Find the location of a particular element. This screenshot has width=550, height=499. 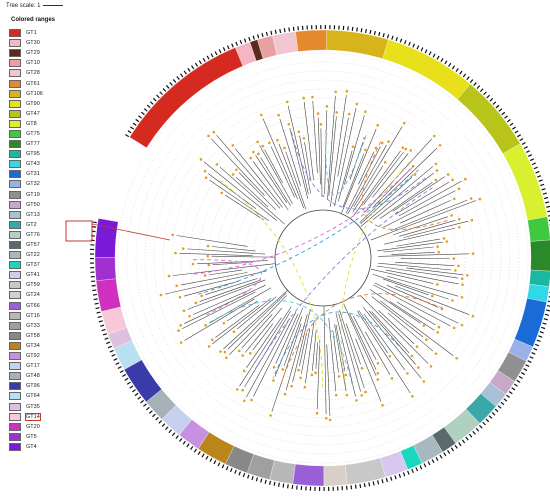

legend-item-gt33: GT33 is located at coordinates (35, 326).